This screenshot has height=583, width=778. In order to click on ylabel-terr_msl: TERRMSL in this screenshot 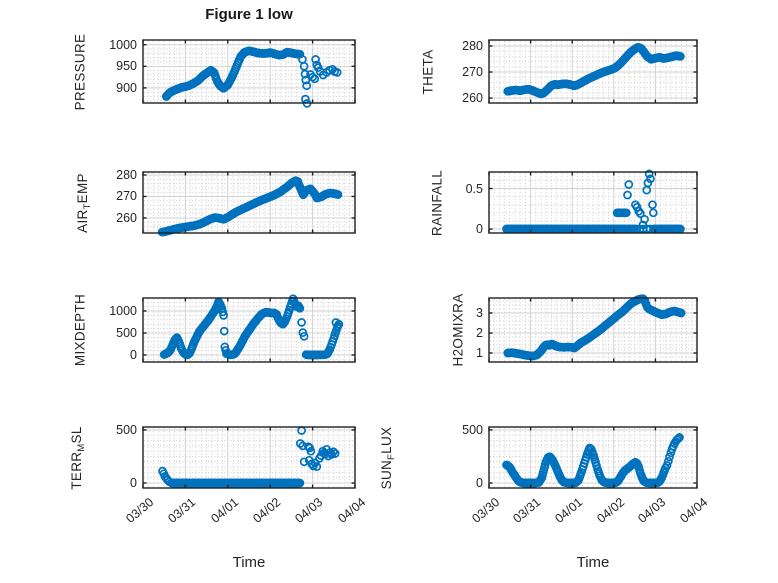, I will do `click(78, 457)`.